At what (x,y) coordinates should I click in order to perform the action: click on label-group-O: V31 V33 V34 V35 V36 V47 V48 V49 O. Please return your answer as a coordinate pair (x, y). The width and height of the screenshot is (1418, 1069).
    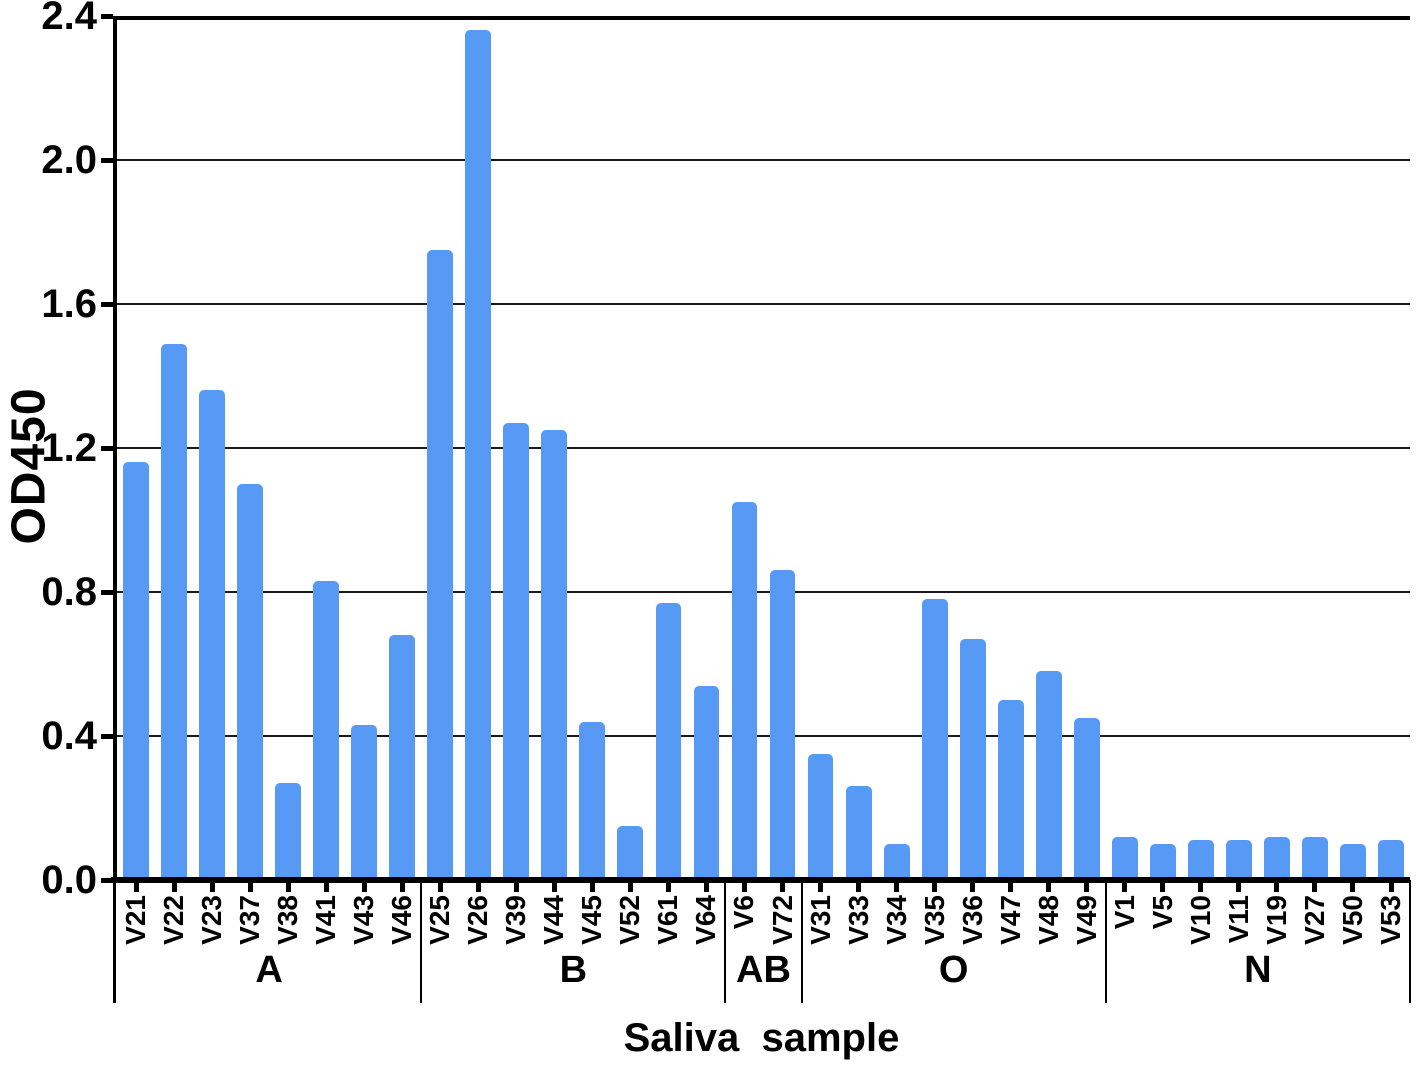
    Looking at the image, I should click on (954, 944).